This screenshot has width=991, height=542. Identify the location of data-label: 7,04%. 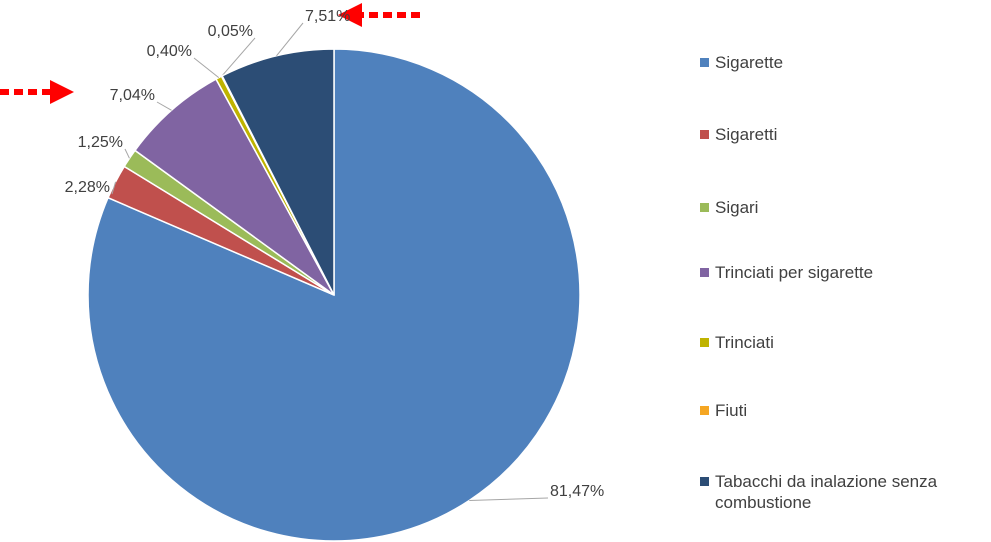
(132, 95).